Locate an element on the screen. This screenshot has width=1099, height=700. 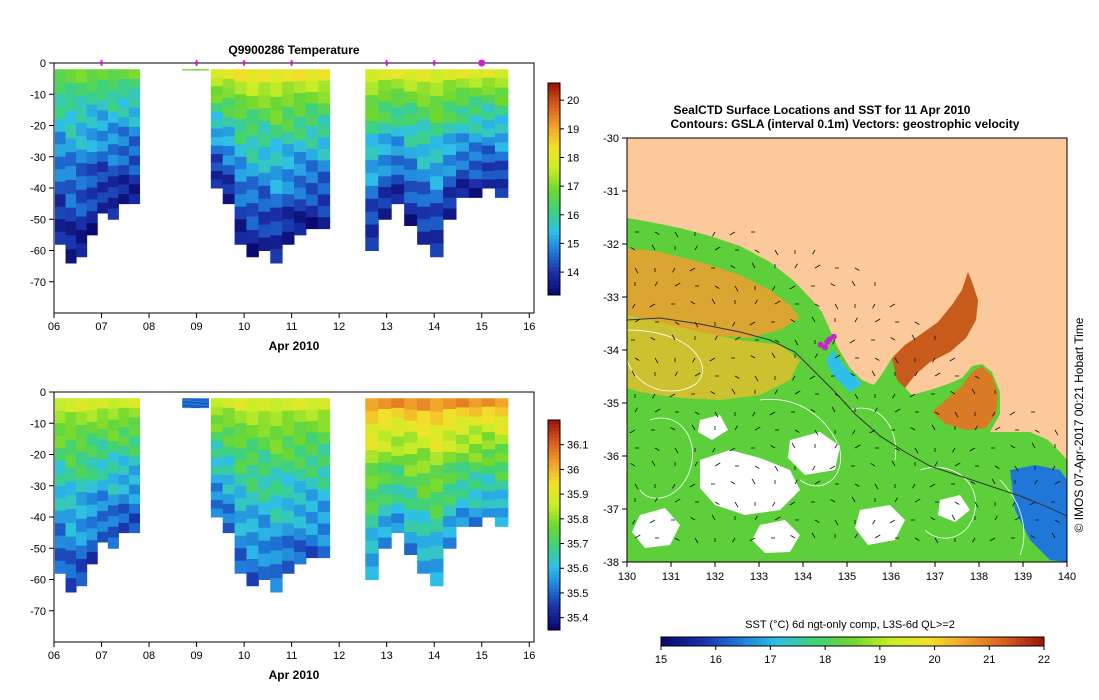
y-tick-label: 0 is located at coordinates (43, 64).